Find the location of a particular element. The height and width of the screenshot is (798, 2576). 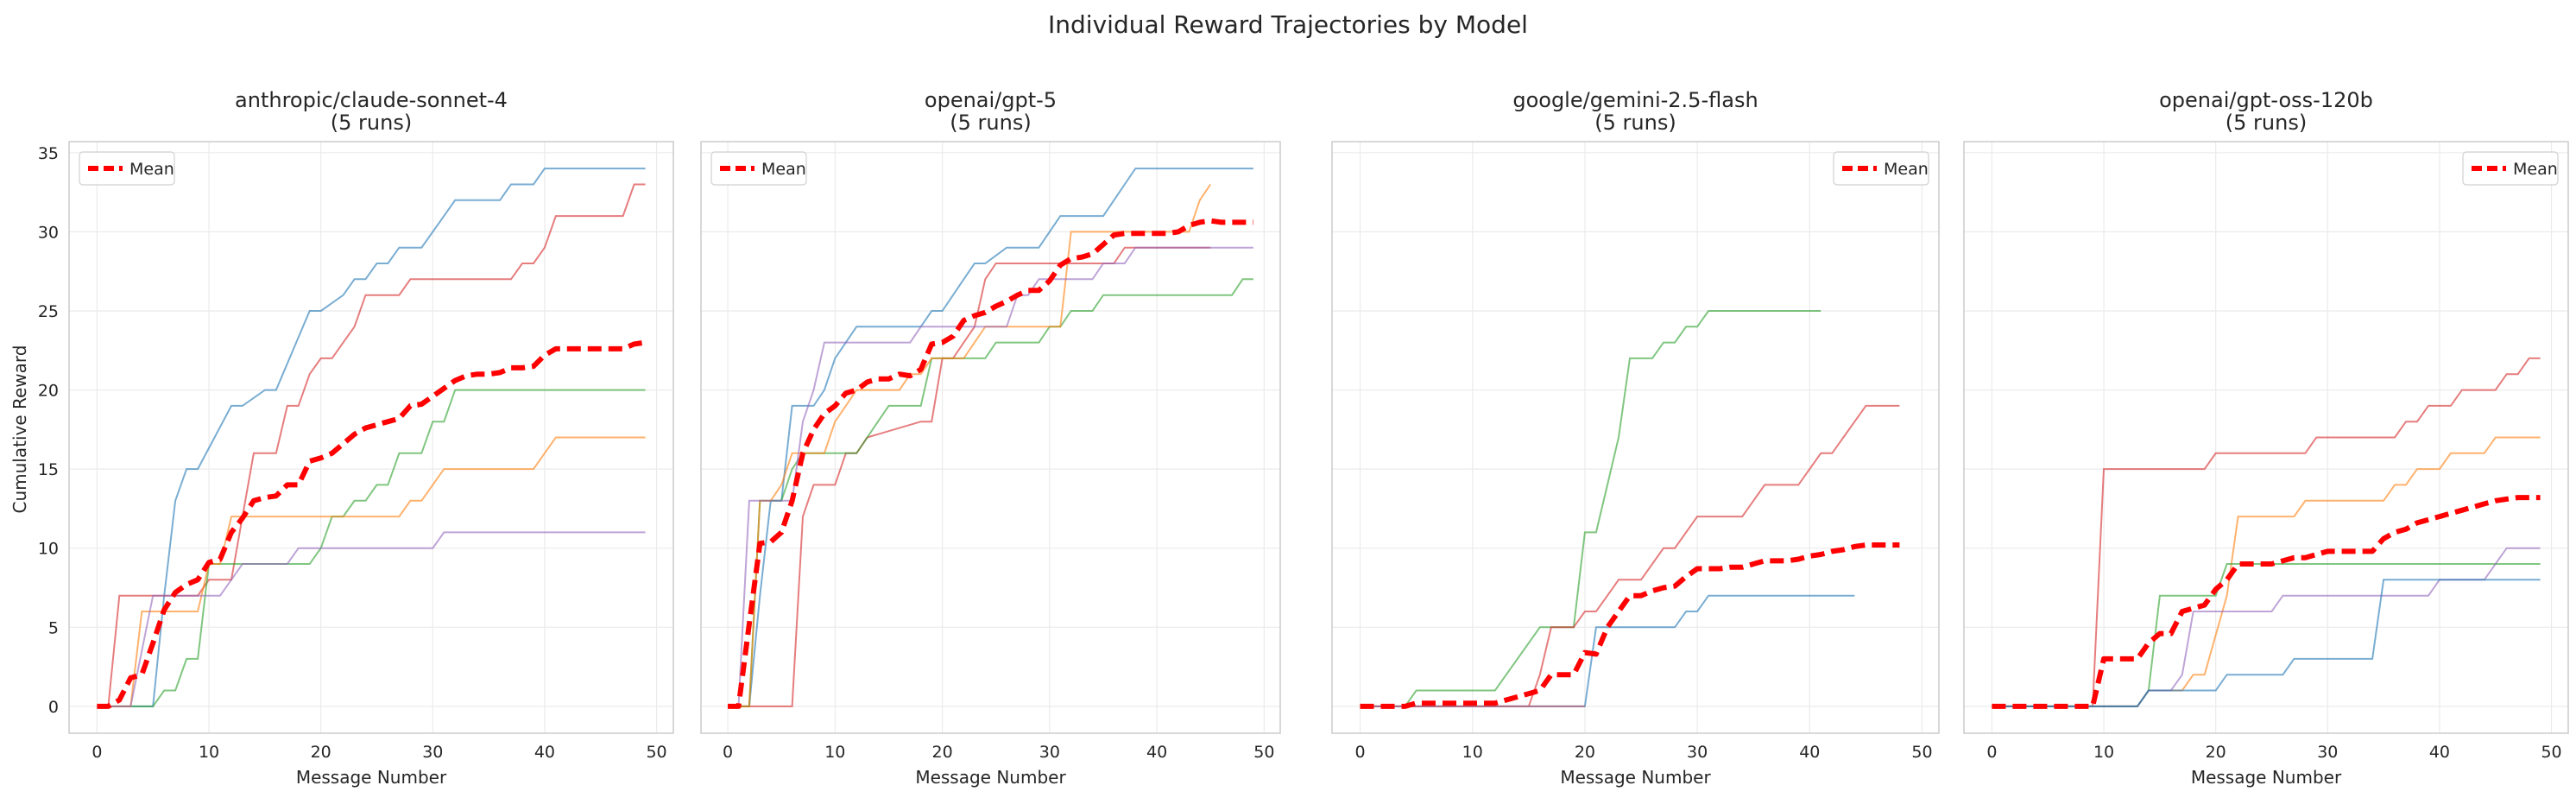

y-tick-label: 10 is located at coordinates (48, 549).